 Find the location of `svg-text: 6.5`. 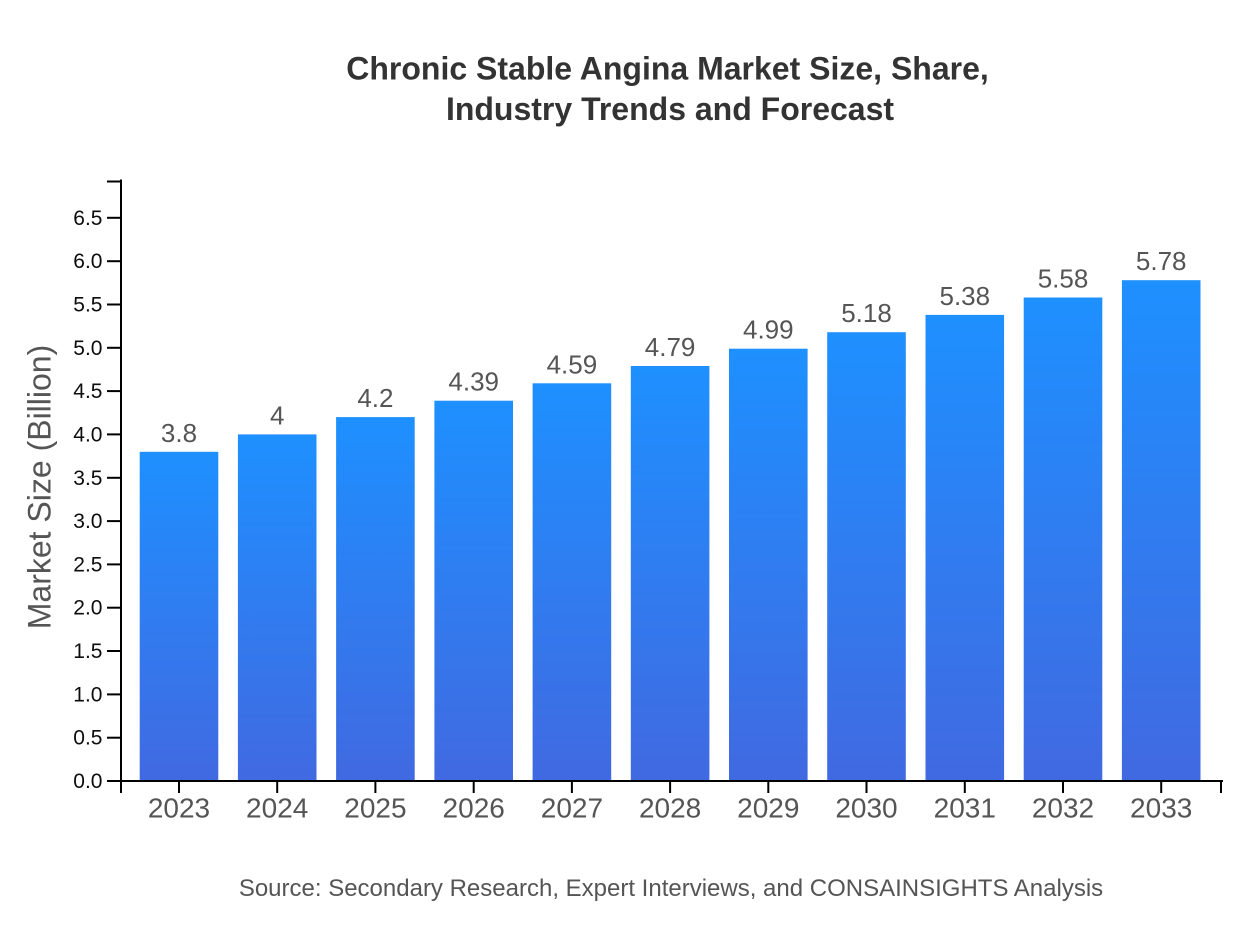

svg-text: 6.5 is located at coordinates (87, 218).